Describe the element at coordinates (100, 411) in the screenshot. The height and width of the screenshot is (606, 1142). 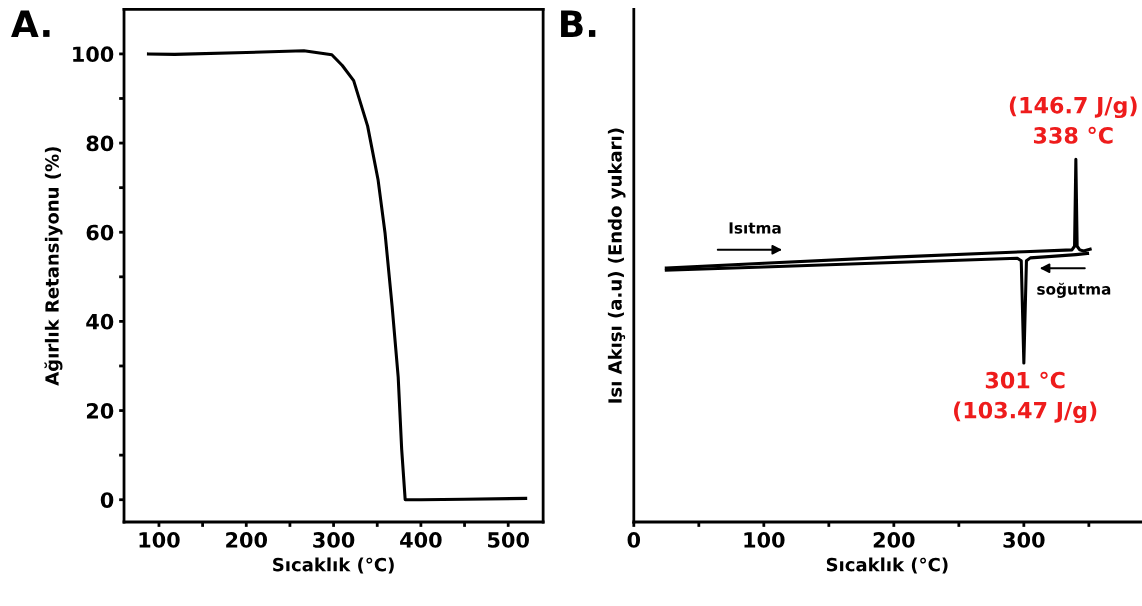
I see `y-tick-label: 20` at that location.